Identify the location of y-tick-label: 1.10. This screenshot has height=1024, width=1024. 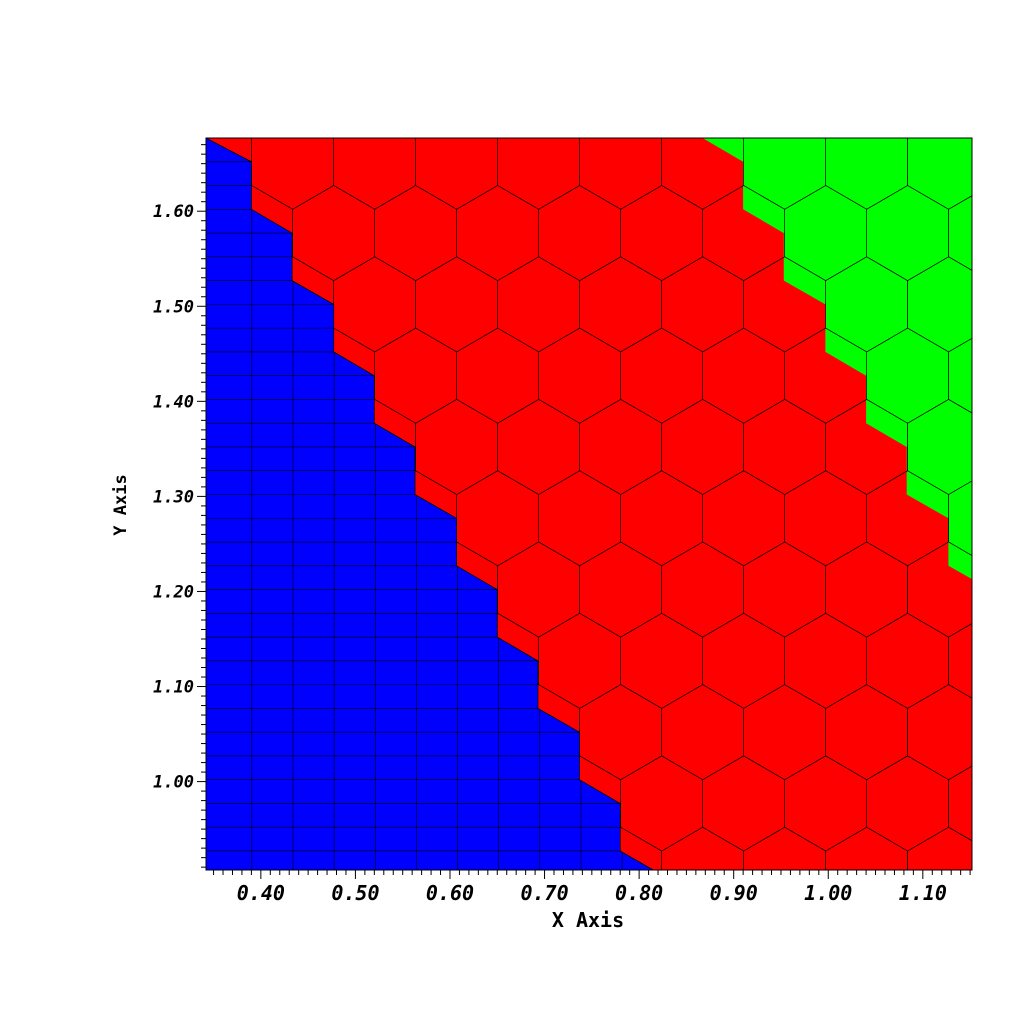
(173, 688).